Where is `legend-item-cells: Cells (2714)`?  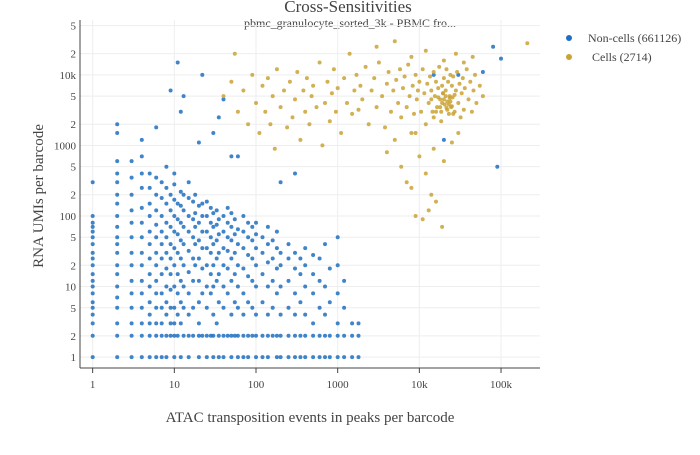 legend-item-cells: Cells (2714) is located at coordinates (609, 57).